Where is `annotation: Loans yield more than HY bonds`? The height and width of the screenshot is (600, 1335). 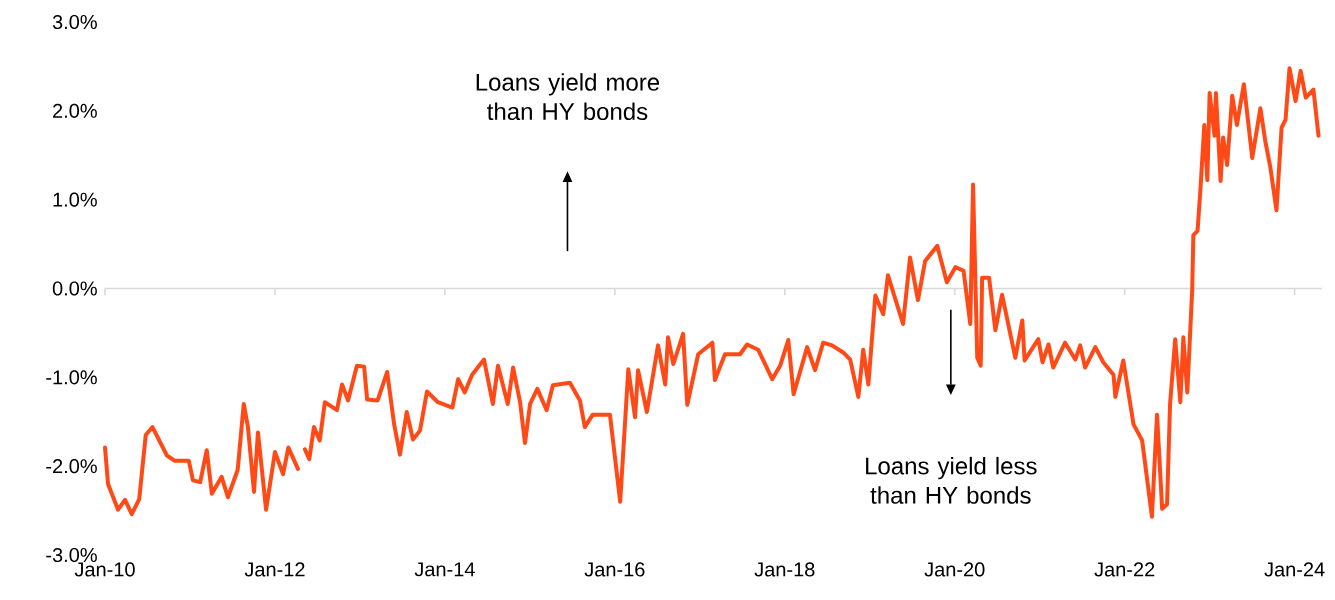
annotation: Loans yield more than HY bonds is located at coordinates (568, 97).